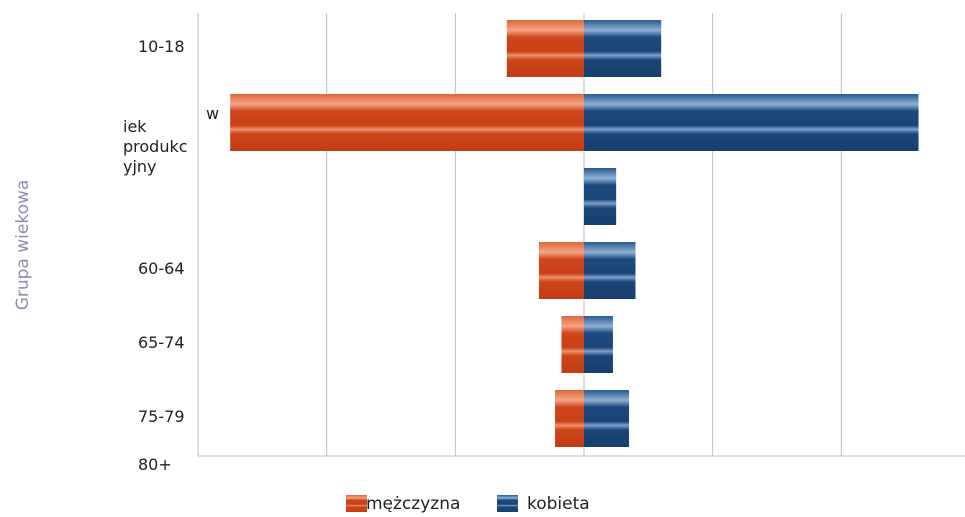 The height and width of the screenshot is (517, 965). I want to click on bar-mężczyzna-4, so click(572, 344).